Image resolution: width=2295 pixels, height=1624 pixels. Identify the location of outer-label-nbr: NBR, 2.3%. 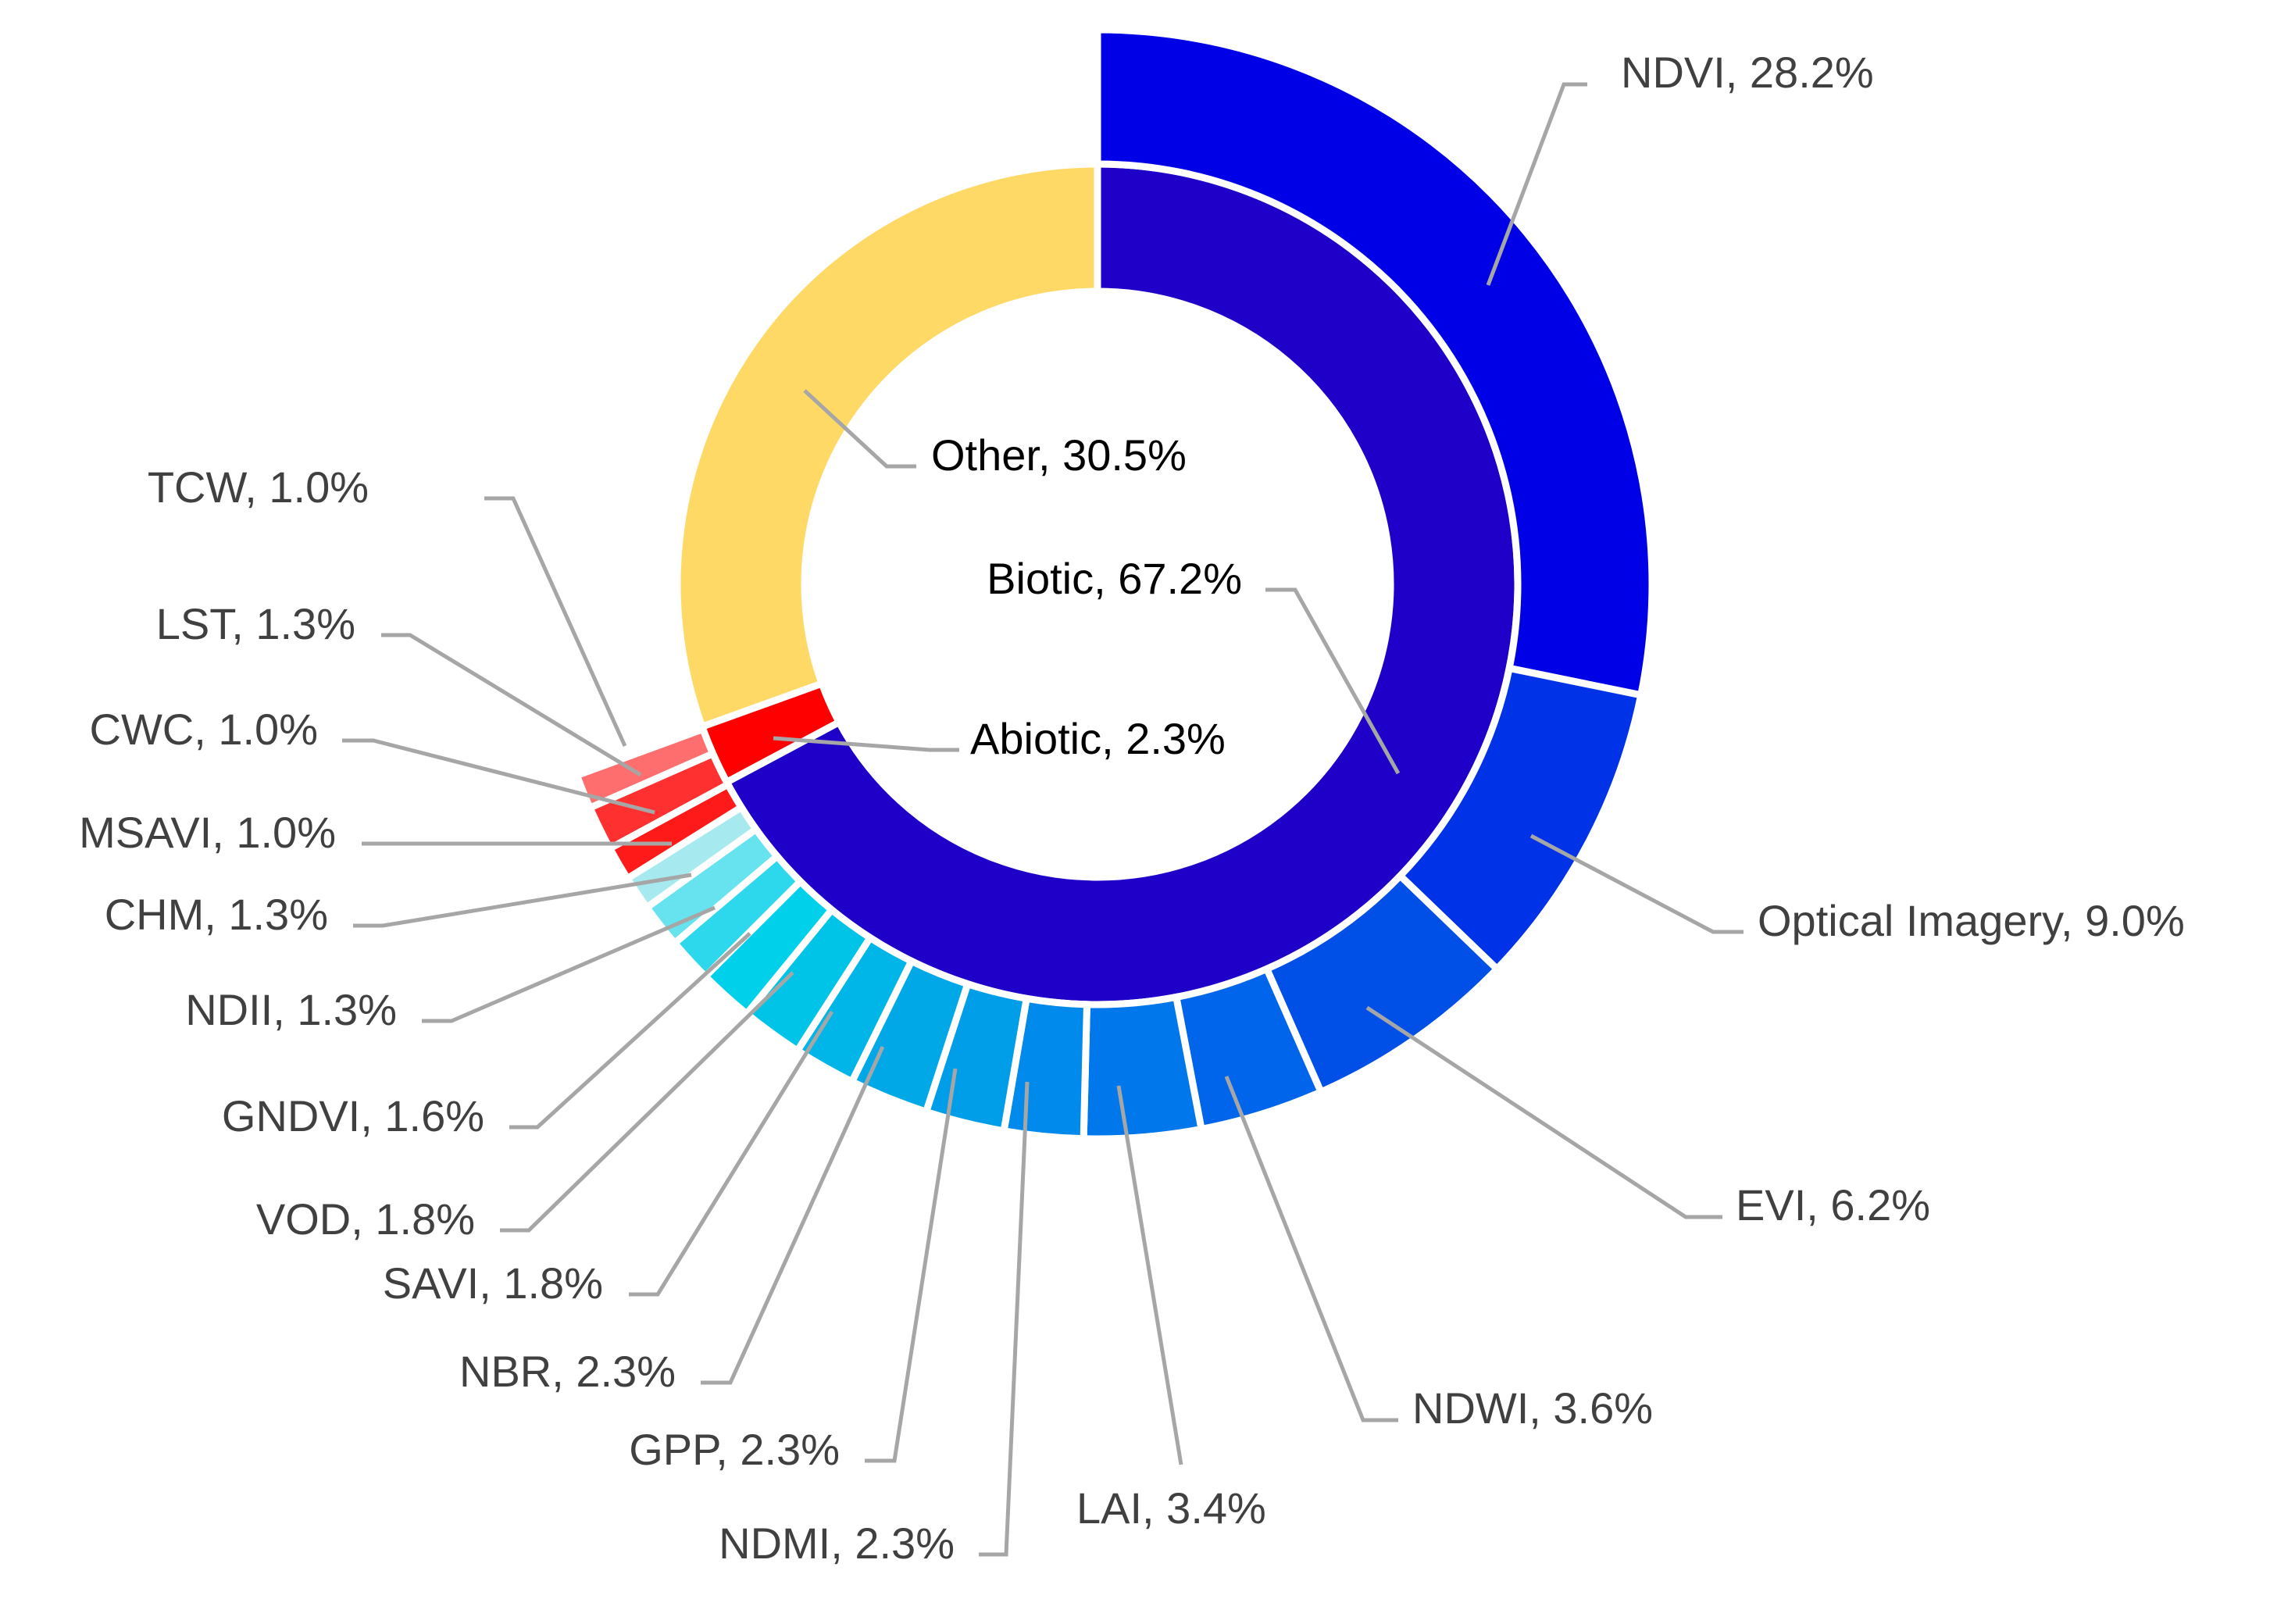
(567, 1371).